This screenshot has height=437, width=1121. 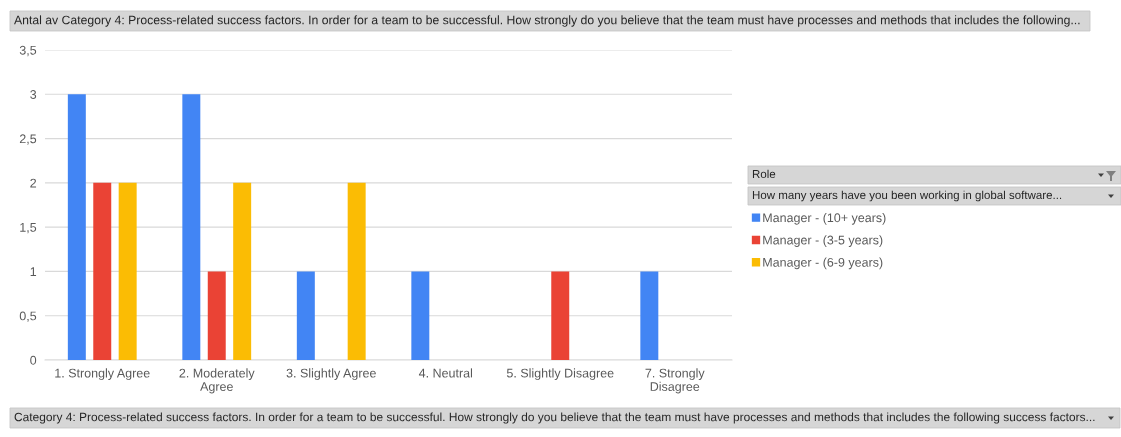 What do you see at coordinates (824, 219) in the screenshot?
I see `legend-label: Manager - (10+ years)` at bounding box center [824, 219].